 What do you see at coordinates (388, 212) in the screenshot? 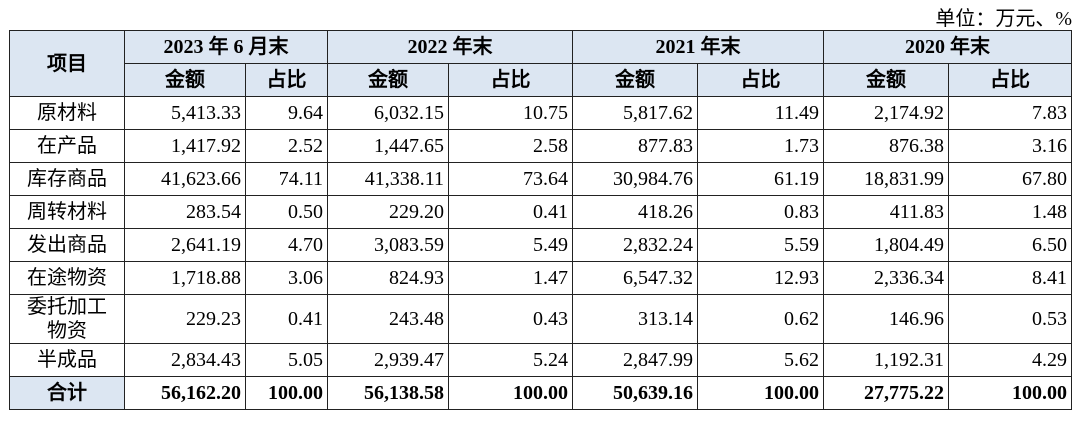
I see `cell: 229.20` at bounding box center [388, 212].